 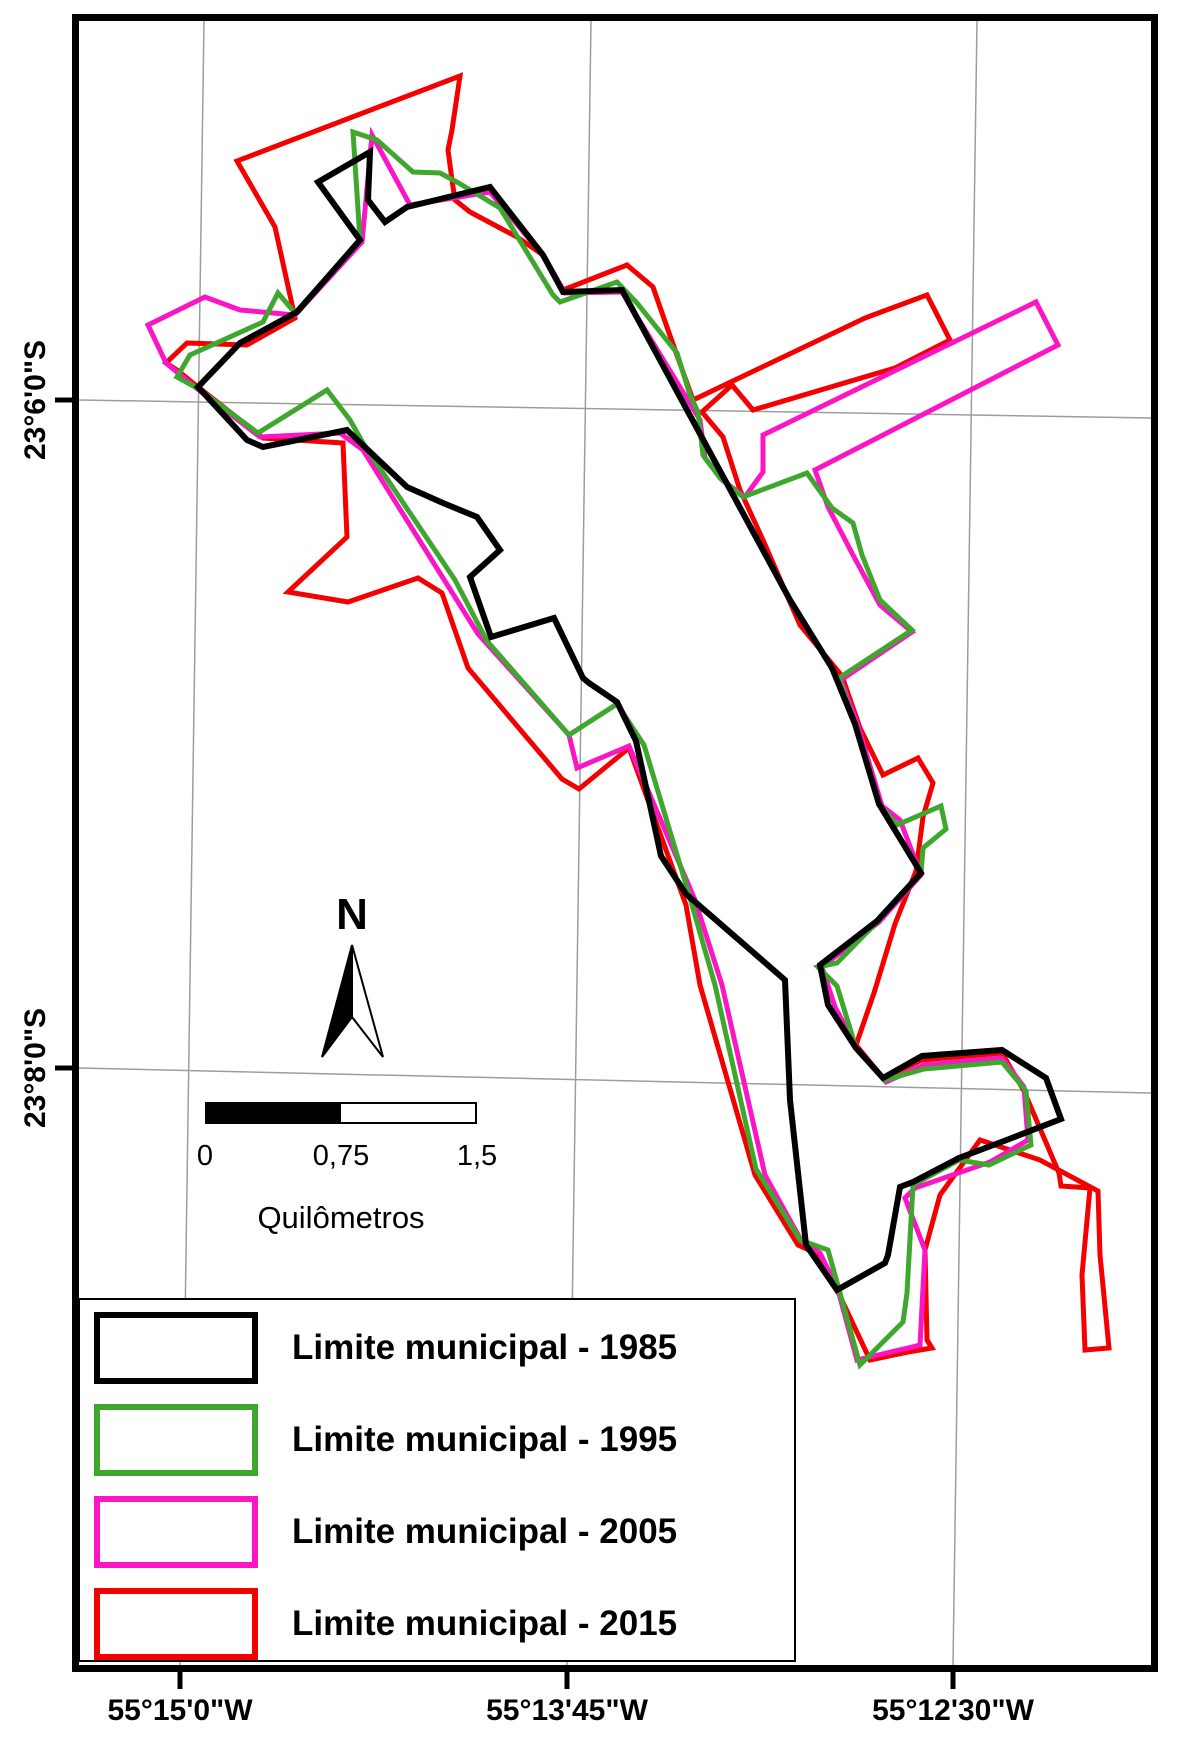 What do you see at coordinates (341, 1156) in the screenshot?
I see `scale-bar-number: 0,75` at bounding box center [341, 1156].